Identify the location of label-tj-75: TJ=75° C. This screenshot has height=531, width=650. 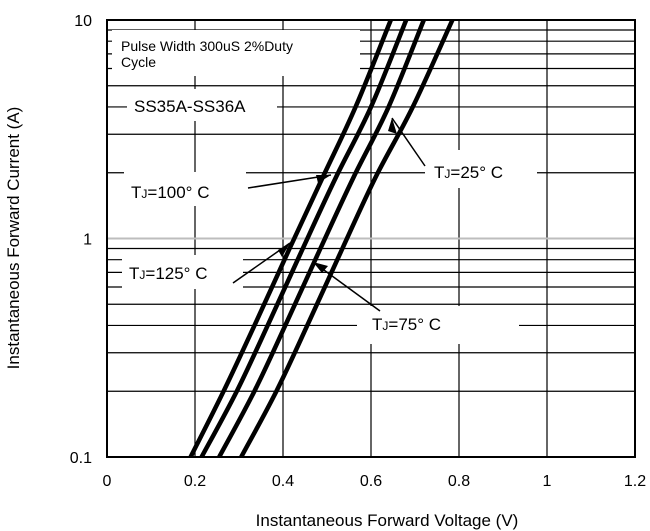
(406, 324).